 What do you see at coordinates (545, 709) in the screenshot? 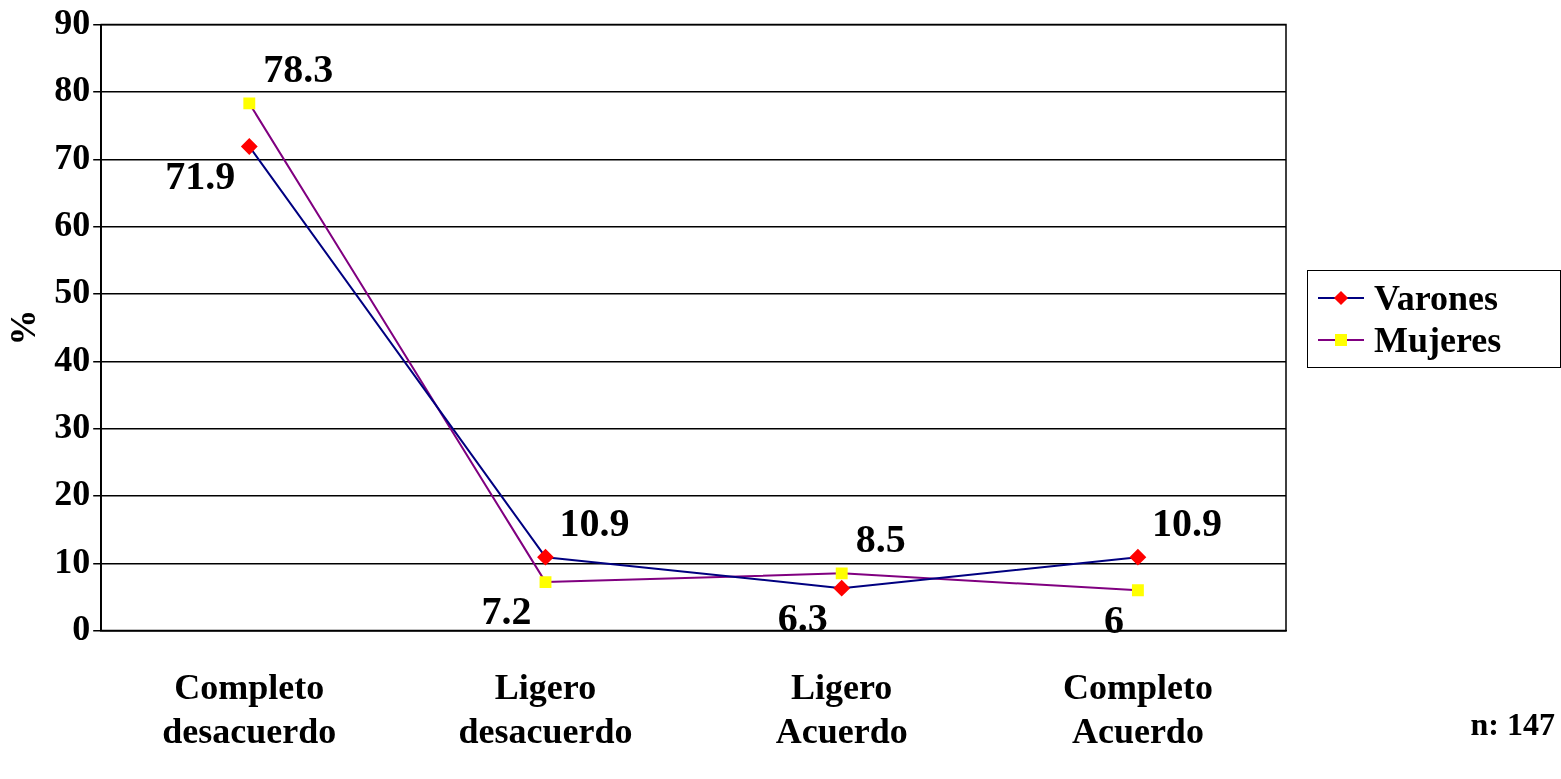
I see `x-tick-label: Ligero desacuerdo` at bounding box center [545, 709].